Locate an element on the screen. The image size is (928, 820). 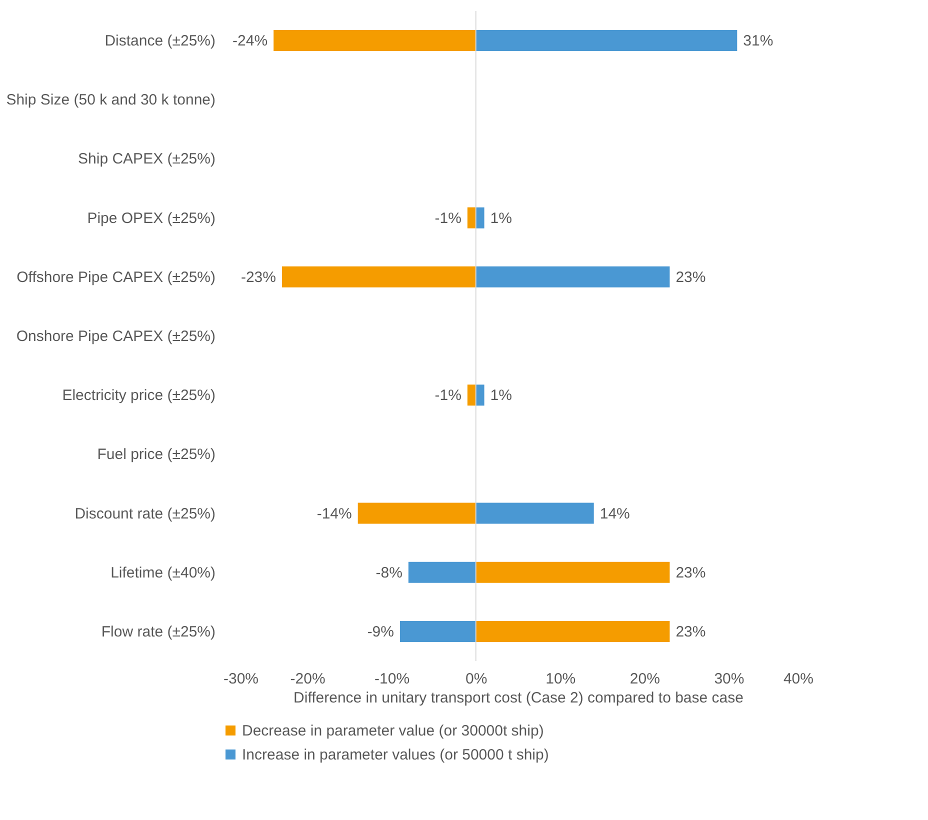
legend-label: Decrease in parameter value (or 30000t ship) is located at coordinates (393, 731).